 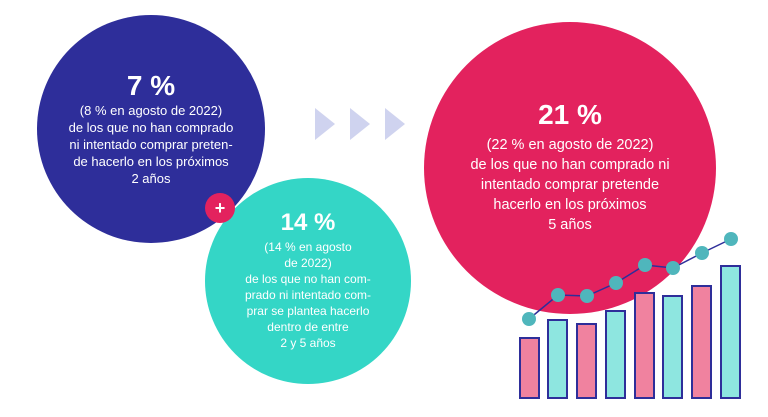 What do you see at coordinates (308, 222) in the screenshot?
I see `middle-percent: 14 %` at bounding box center [308, 222].